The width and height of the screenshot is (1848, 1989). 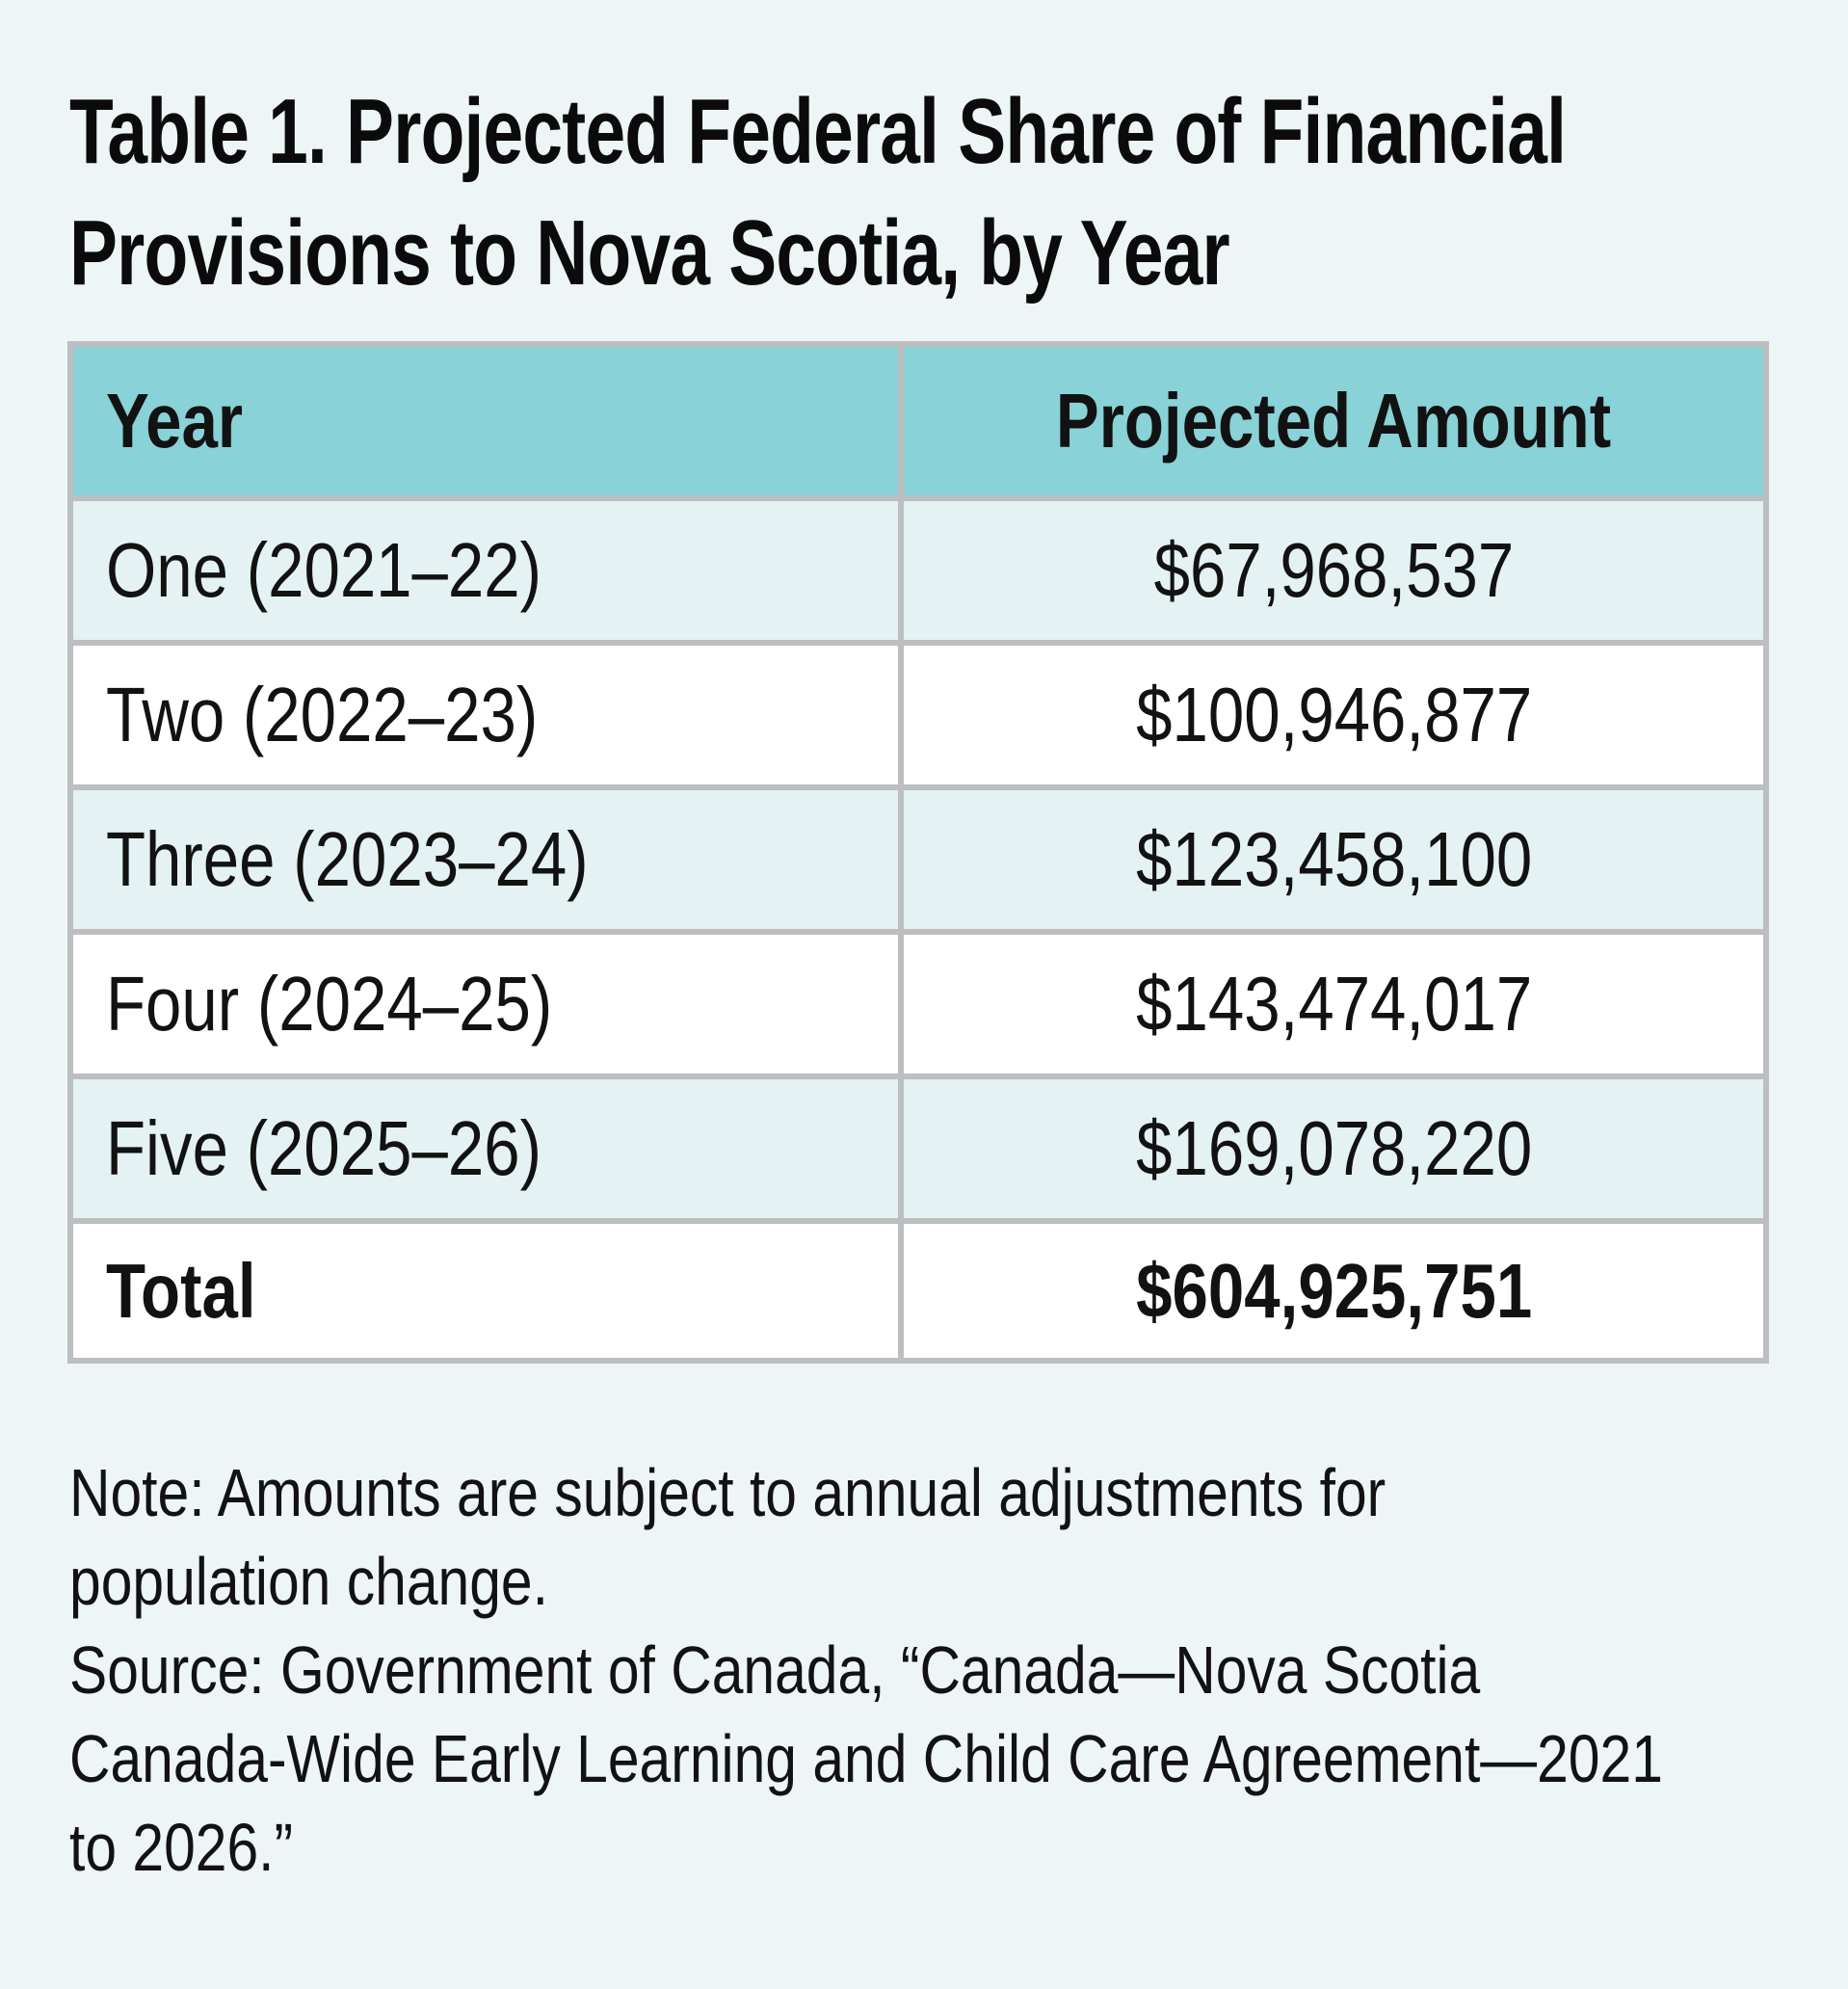 I want to click on total-row: Total $604,925,751, so click(x=917, y=1291).